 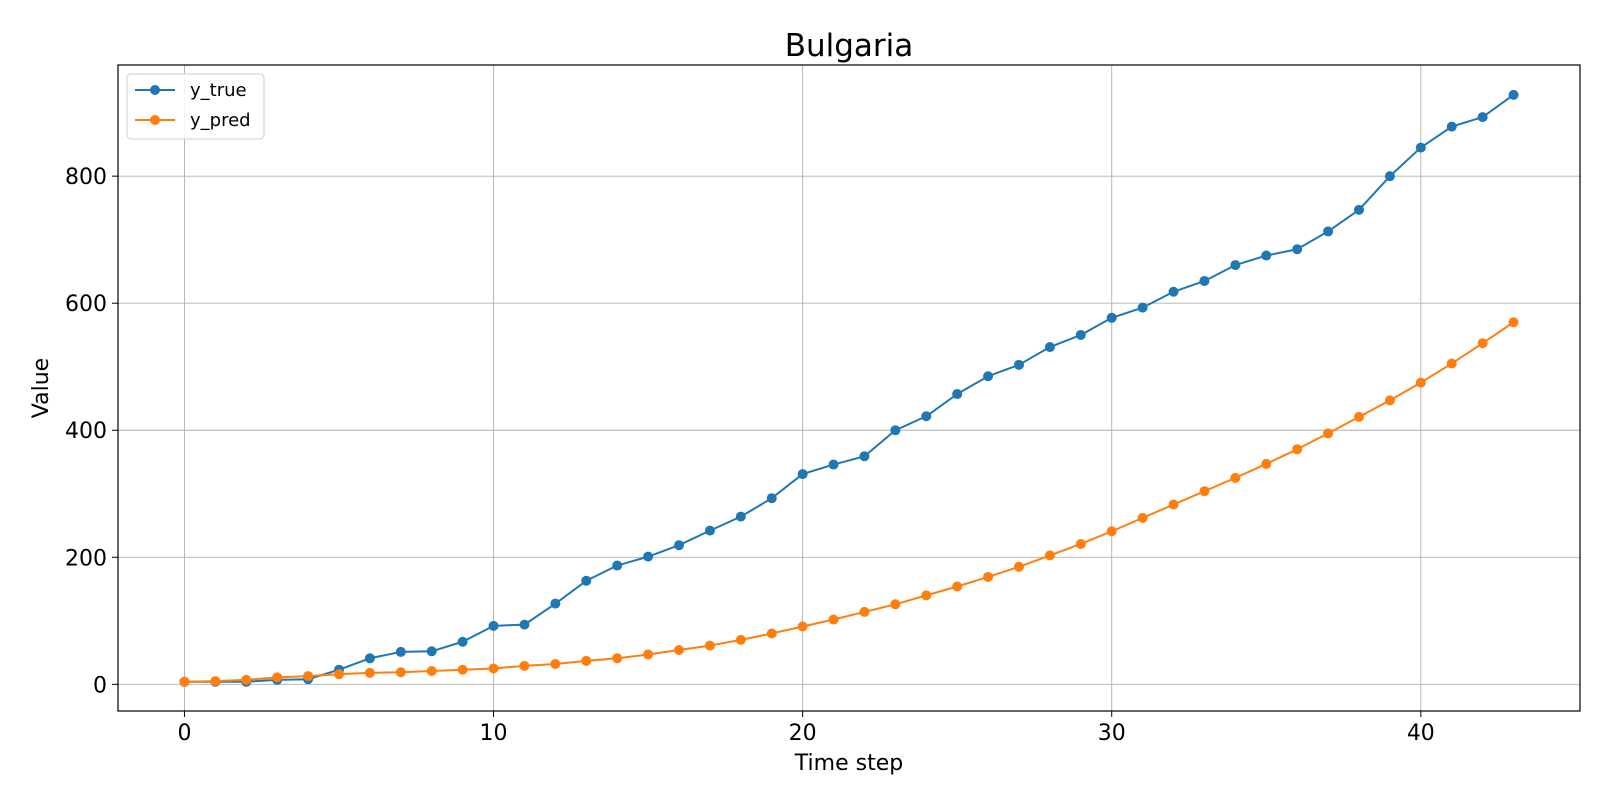 I want to click on y-tick-label: 800, so click(x=86, y=177).